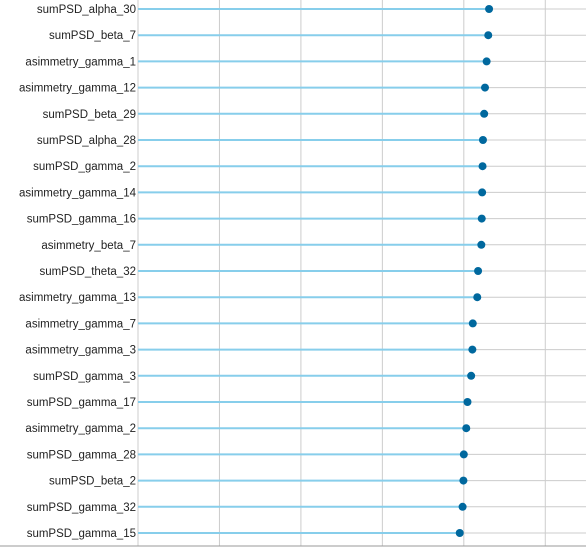  What do you see at coordinates (80, 429) in the screenshot?
I see `y-tick-label: asimmetry_gamma_2` at bounding box center [80, 429].